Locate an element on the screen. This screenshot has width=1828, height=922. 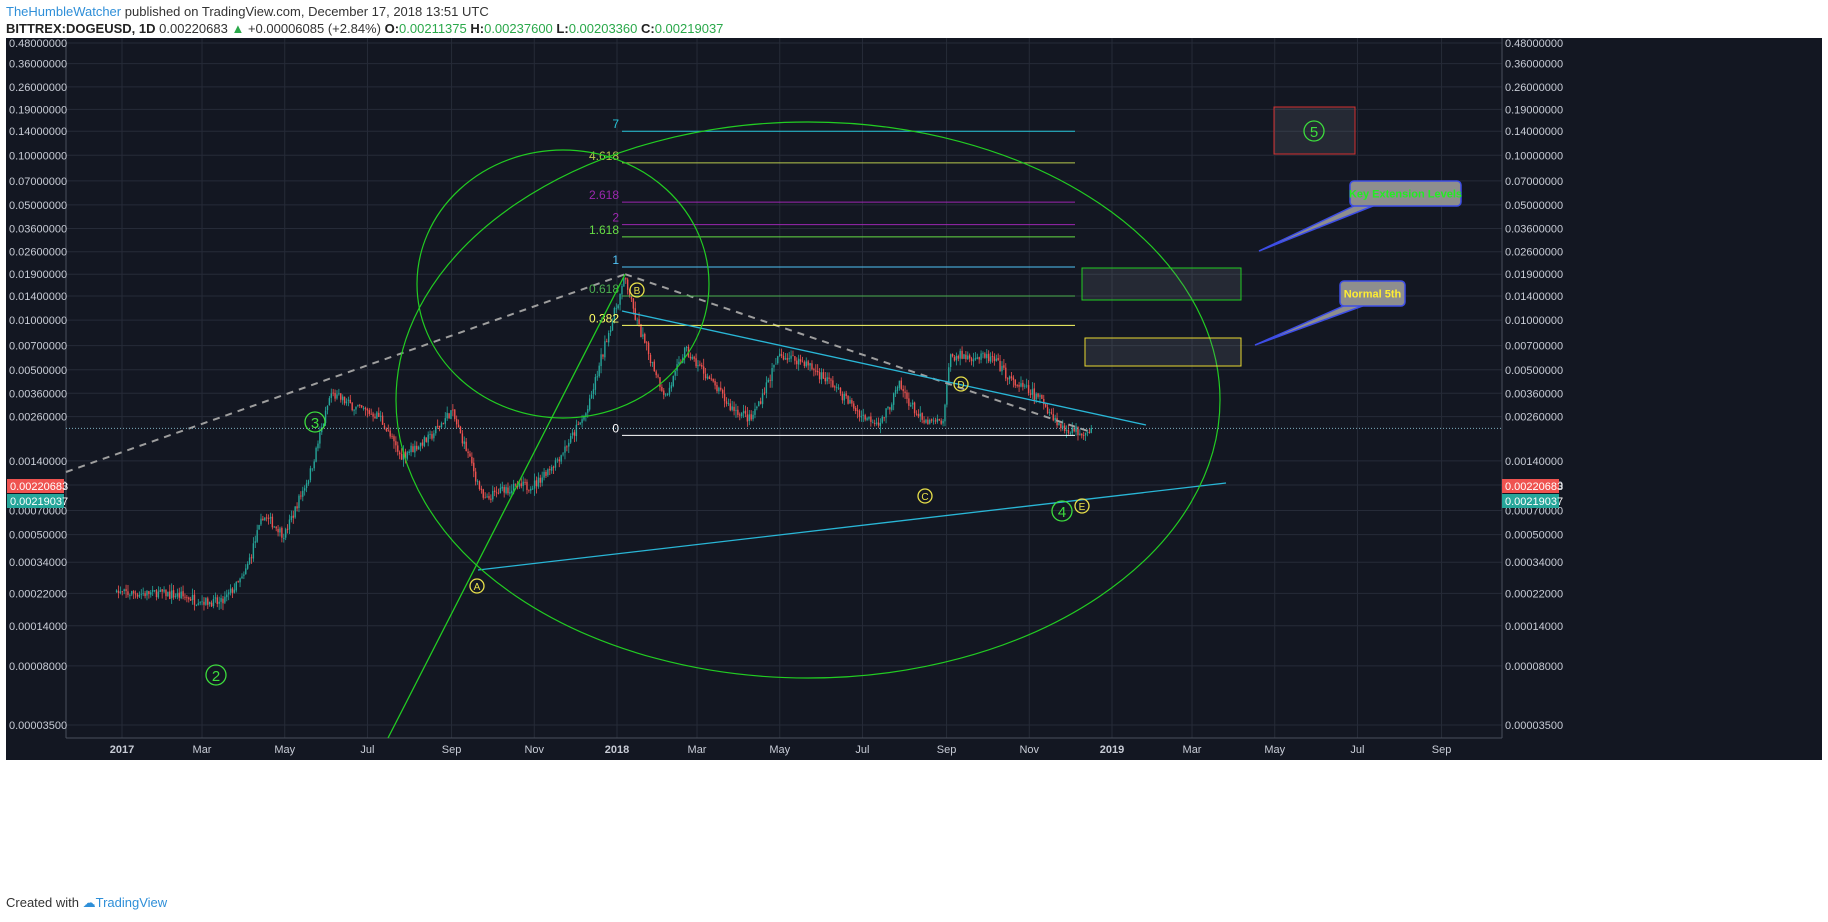
wave-marker-circle is located at coordinates (216, 675).